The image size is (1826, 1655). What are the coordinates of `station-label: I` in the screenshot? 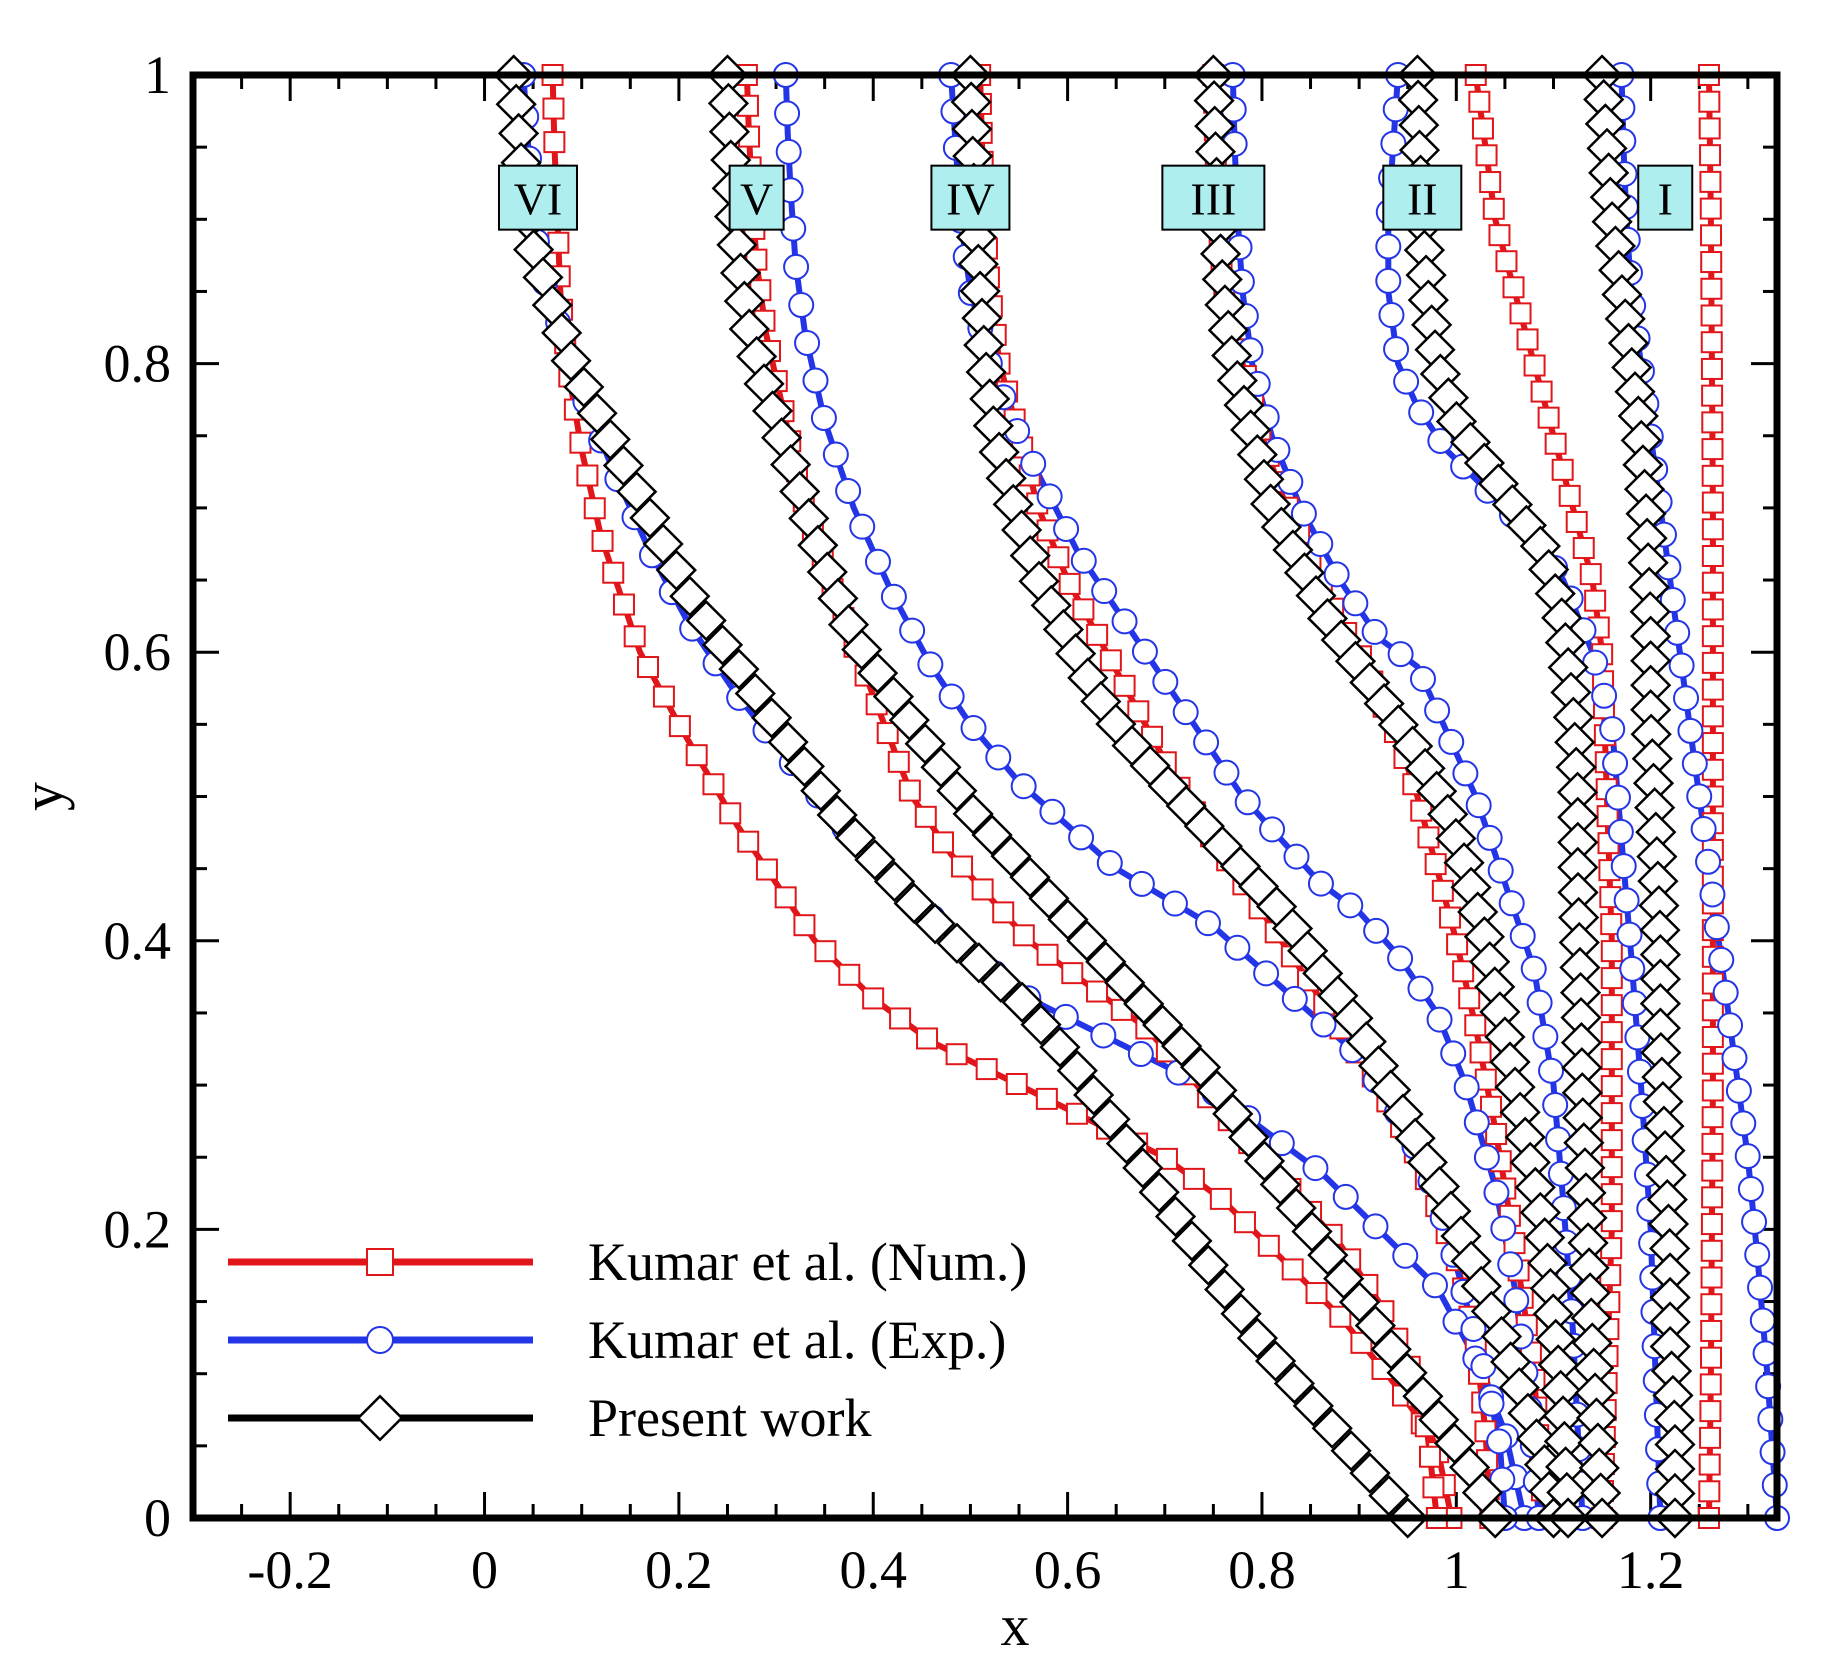 It's located at (1665, 199).